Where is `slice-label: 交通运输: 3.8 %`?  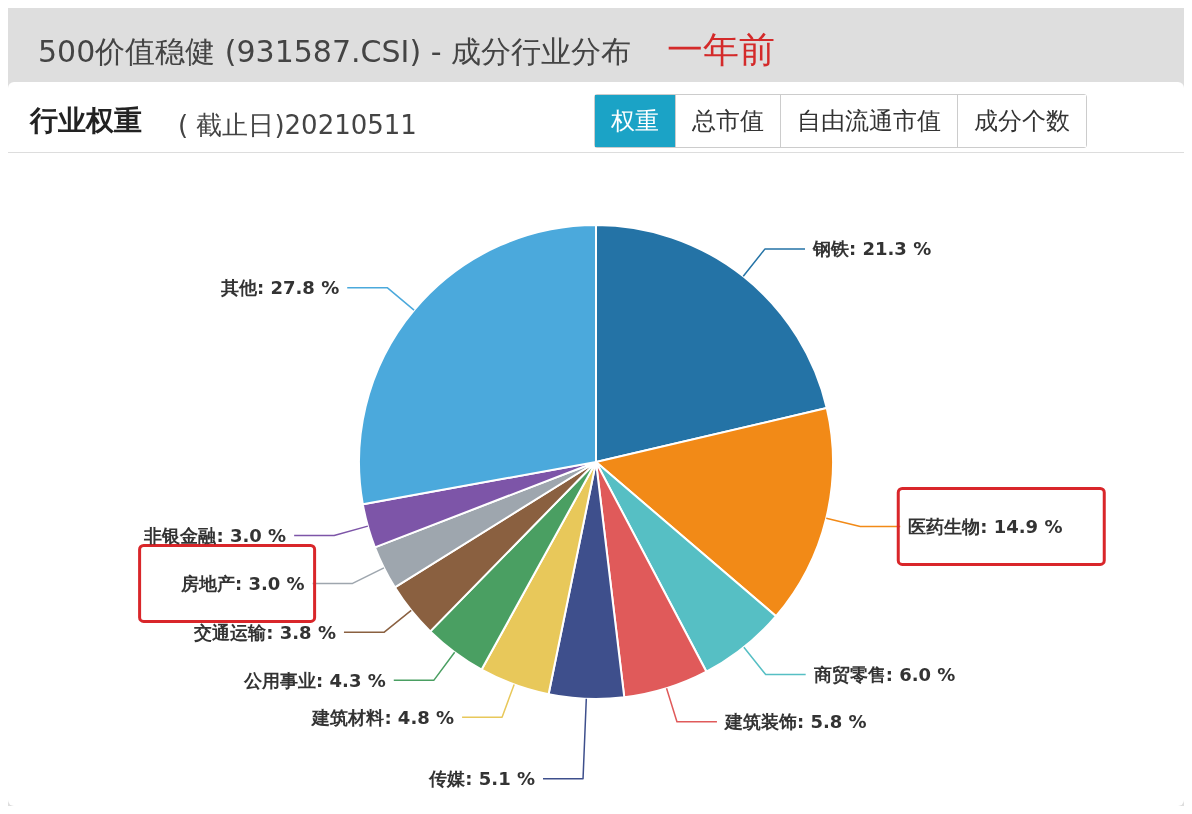 slice-label: 交通运输: 3.8 % is located at coordinates (264, 632).